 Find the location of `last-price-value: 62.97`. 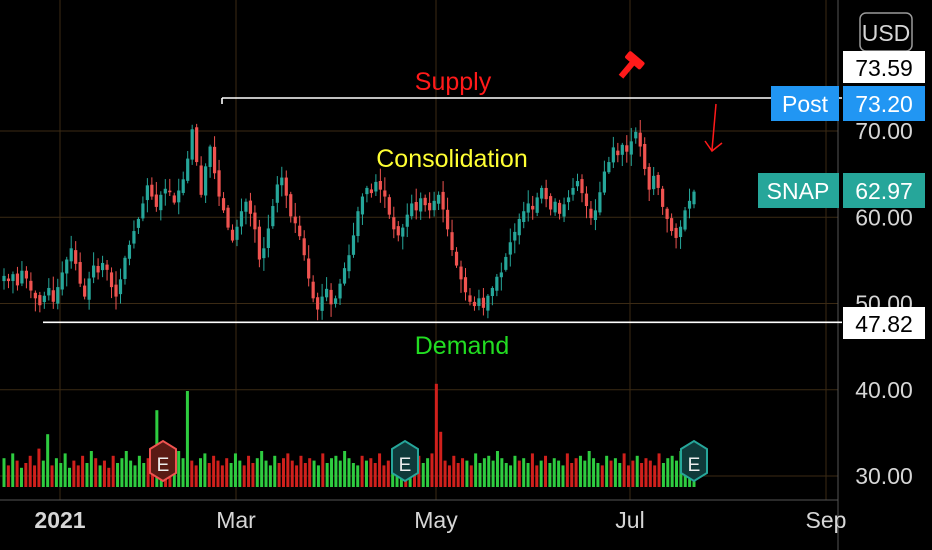

last-price-value: 62.97 is located at coordinates (884, 191).